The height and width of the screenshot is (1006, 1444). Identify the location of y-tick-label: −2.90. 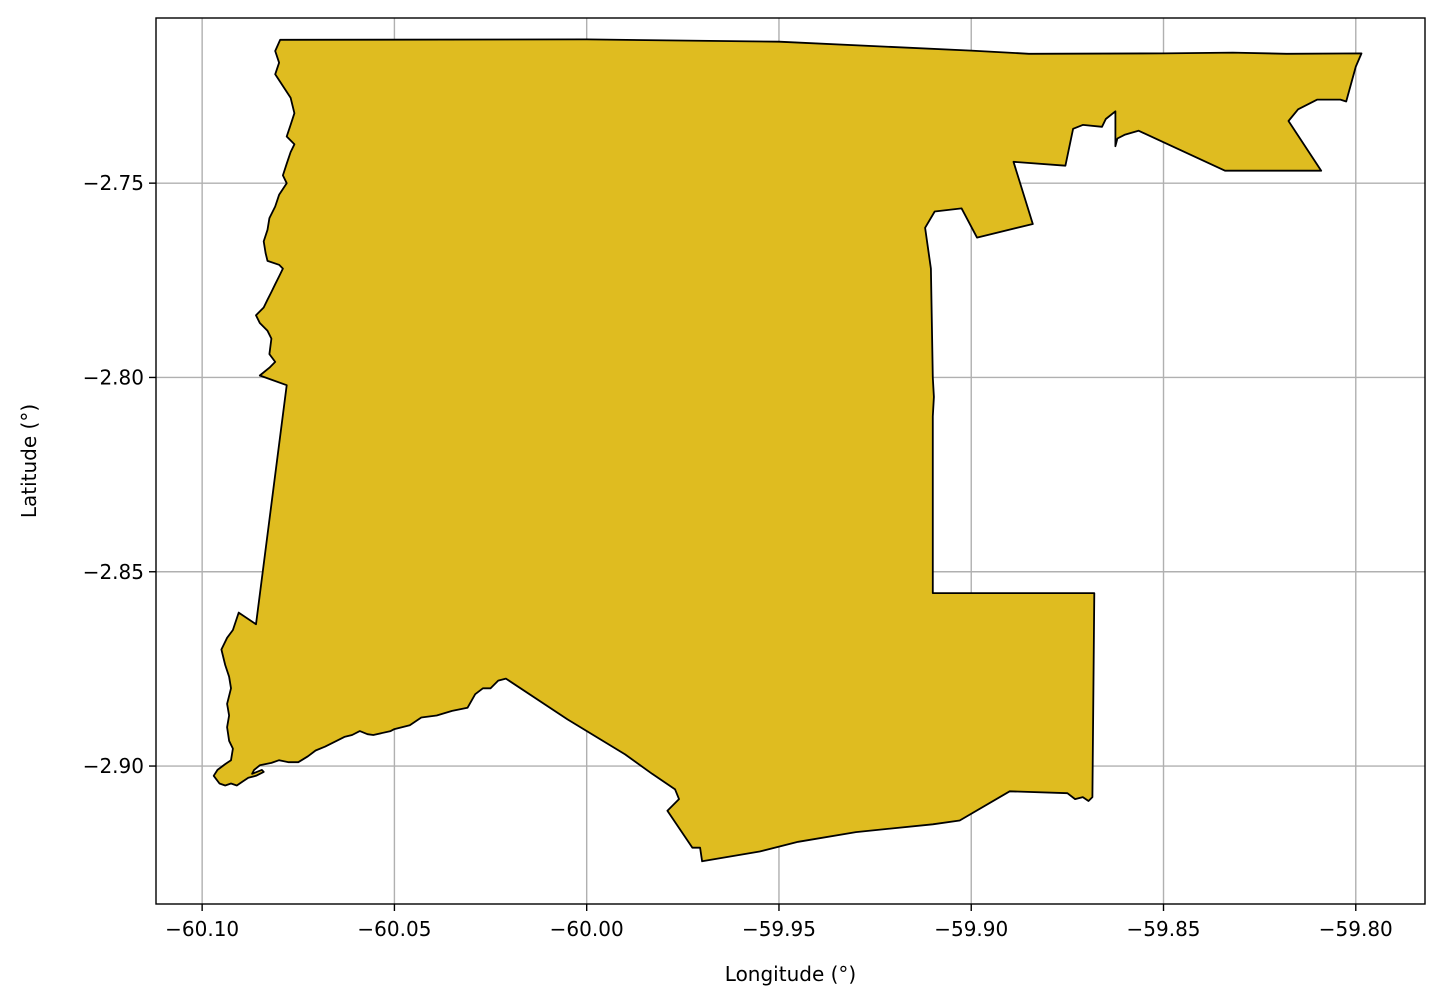
(113, 766).